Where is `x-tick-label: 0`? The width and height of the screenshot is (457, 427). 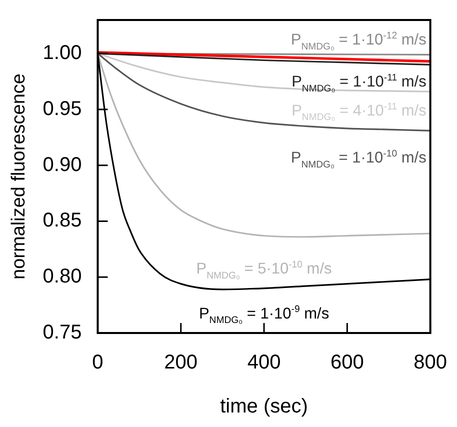
x-tick-label: 0 is located at coordinates (98, 363).